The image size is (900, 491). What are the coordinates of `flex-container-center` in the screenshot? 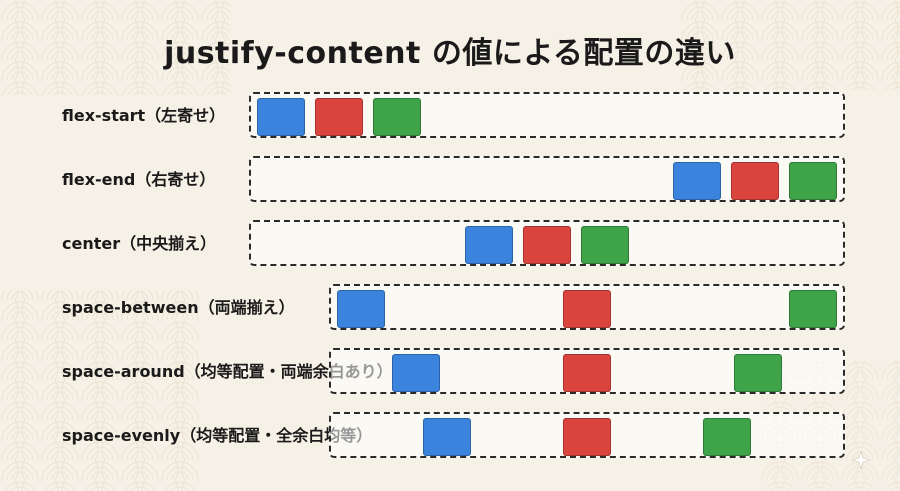 It's located at (547, 243).